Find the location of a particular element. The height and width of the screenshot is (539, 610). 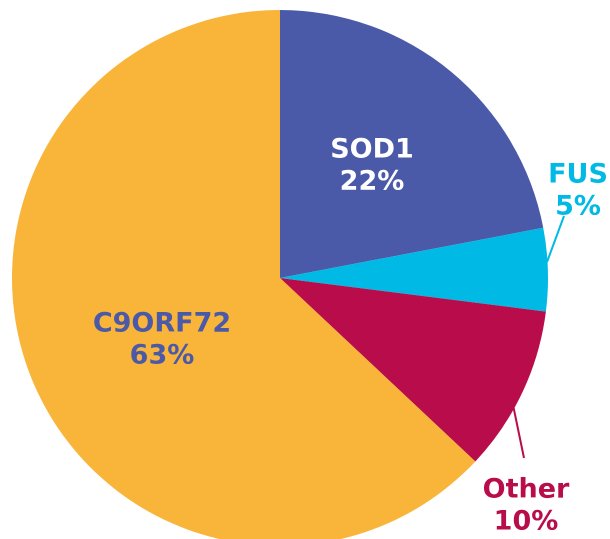

slice-value: 63% is located at coordinates (162, 355).